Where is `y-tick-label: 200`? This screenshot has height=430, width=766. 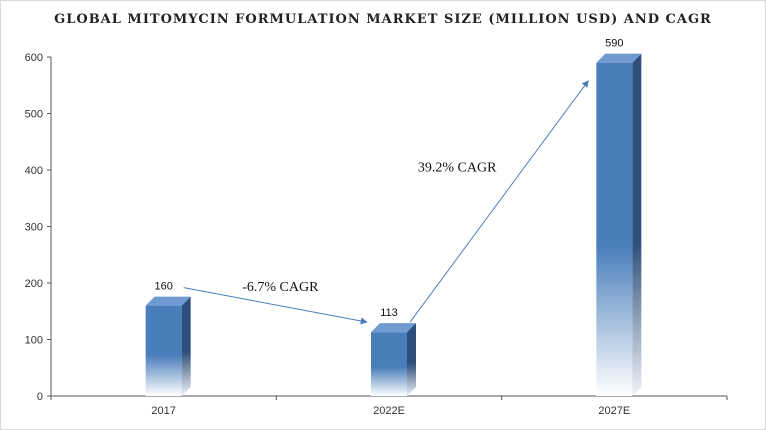 y-tick-label: 200 is located at coordinates (34, 284).